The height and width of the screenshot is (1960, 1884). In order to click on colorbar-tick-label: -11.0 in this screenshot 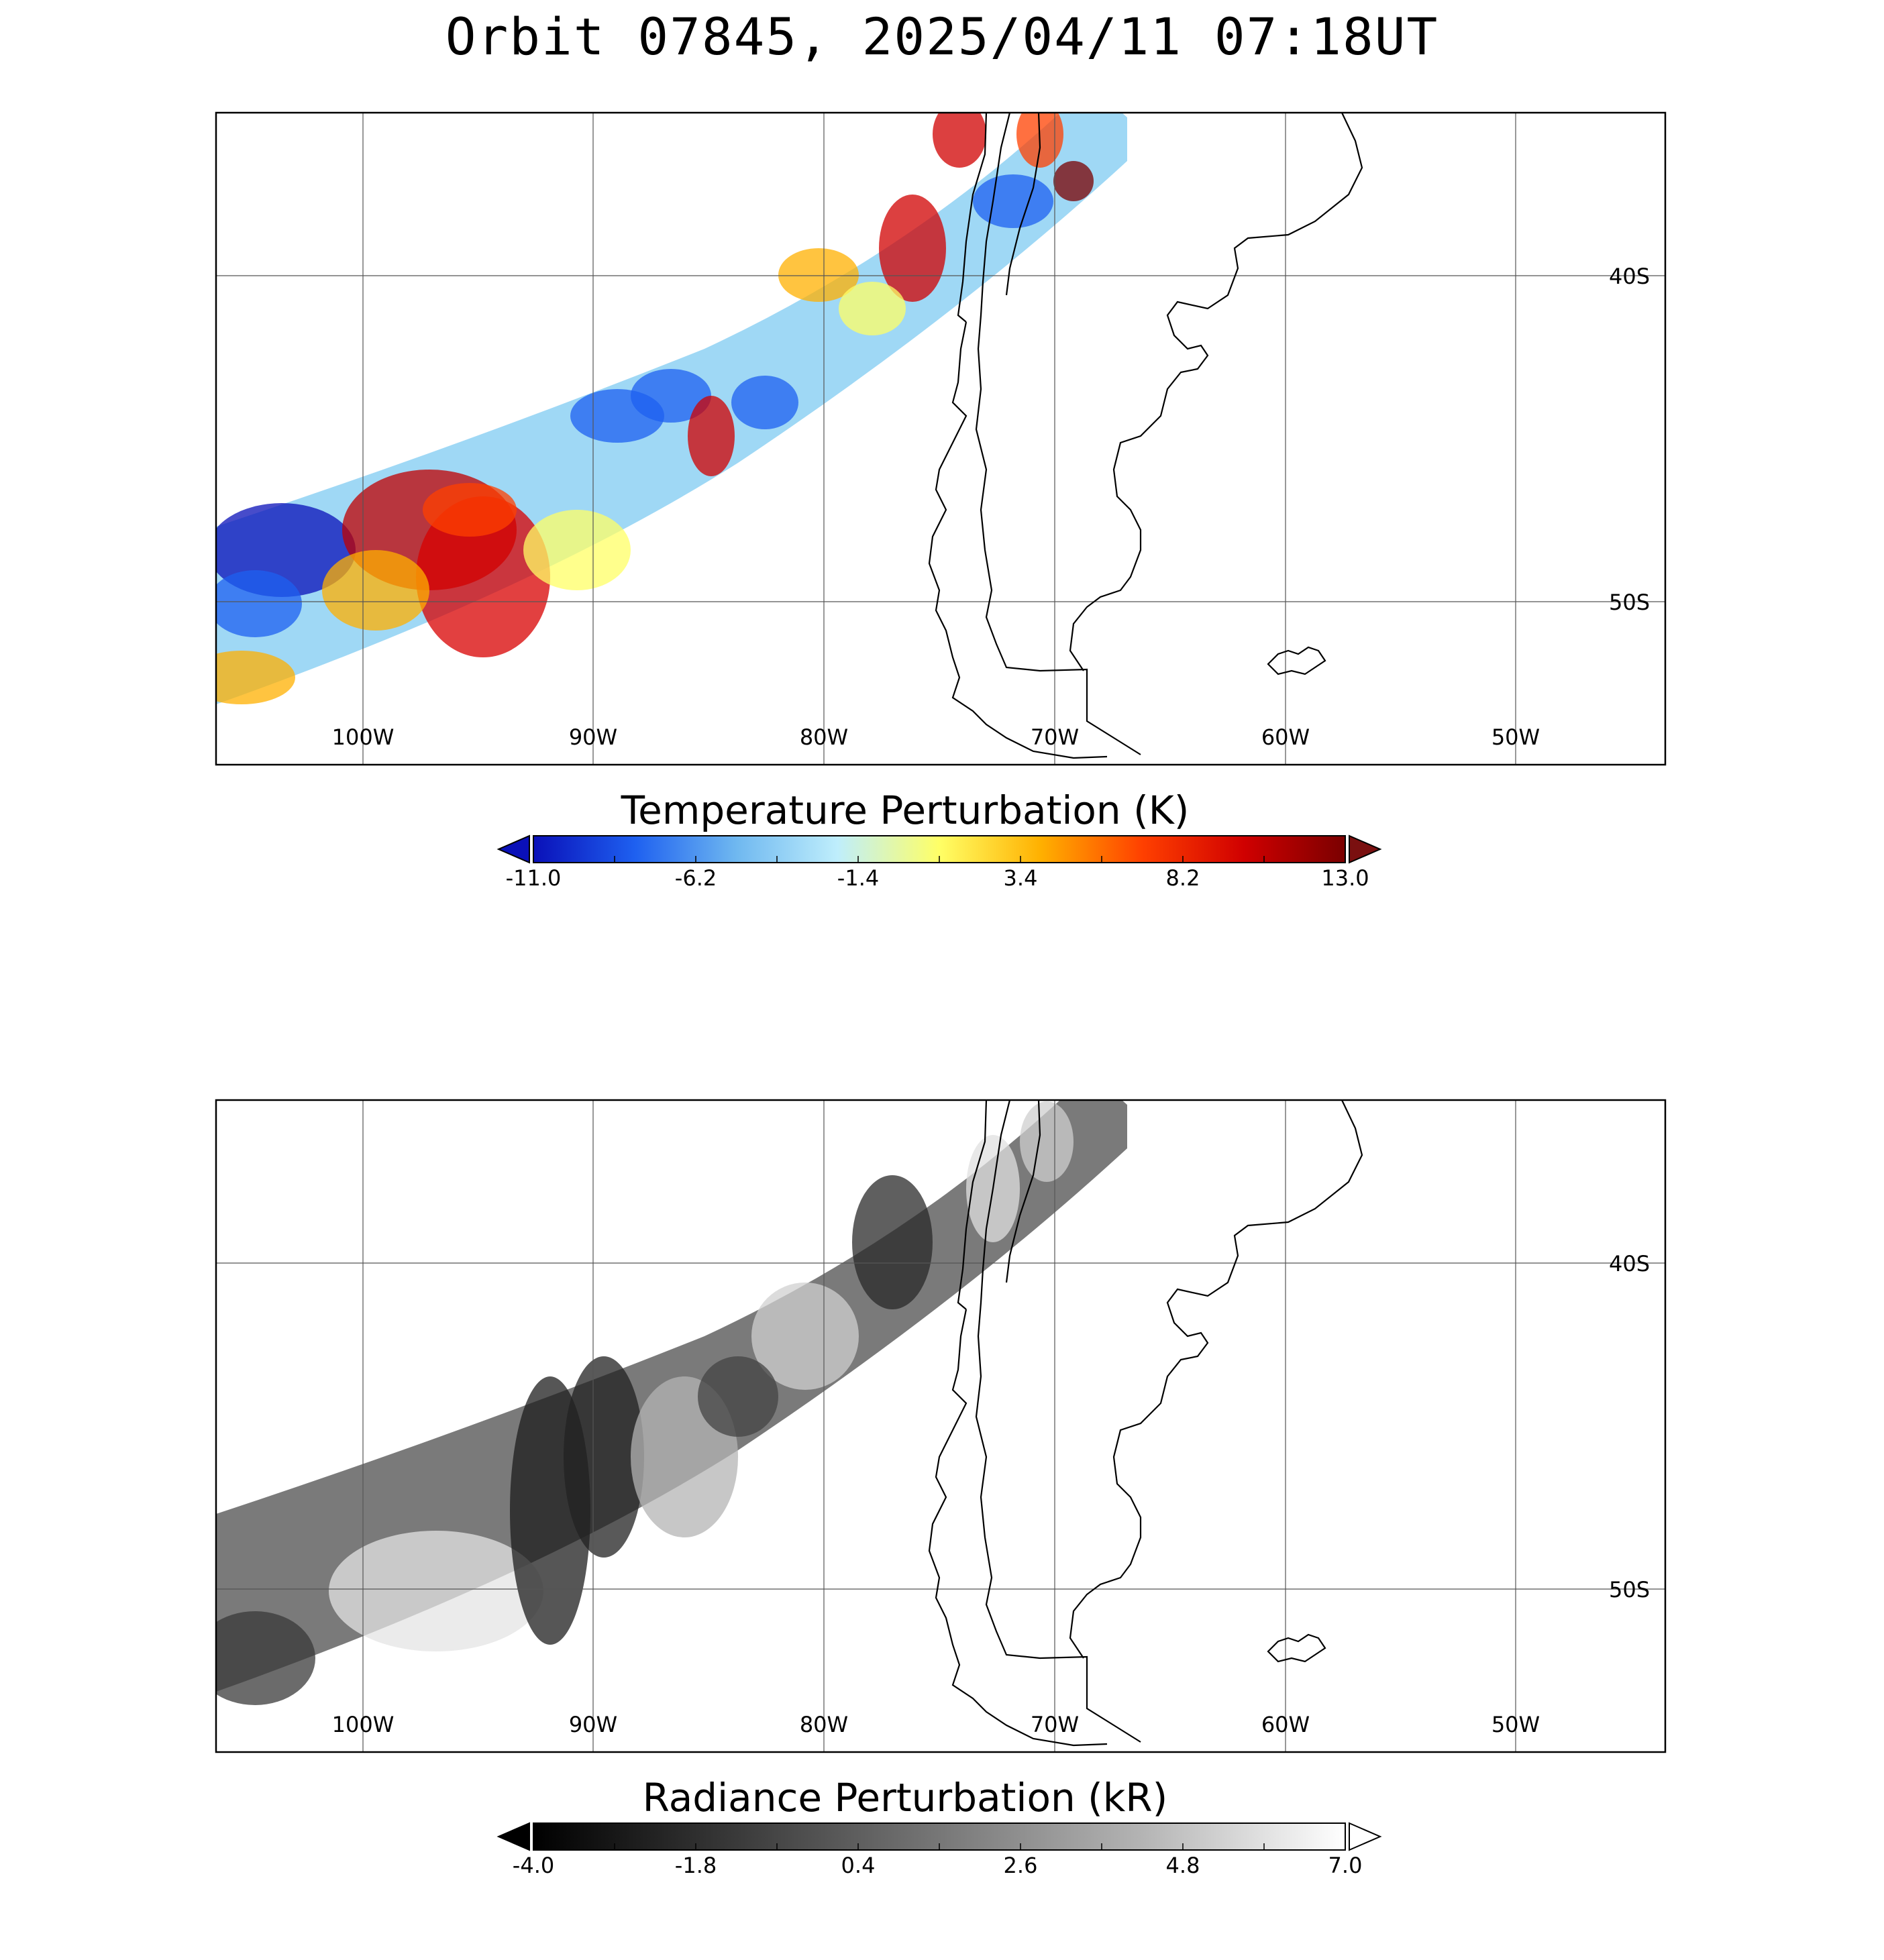, I will do `click(534, 878)`.